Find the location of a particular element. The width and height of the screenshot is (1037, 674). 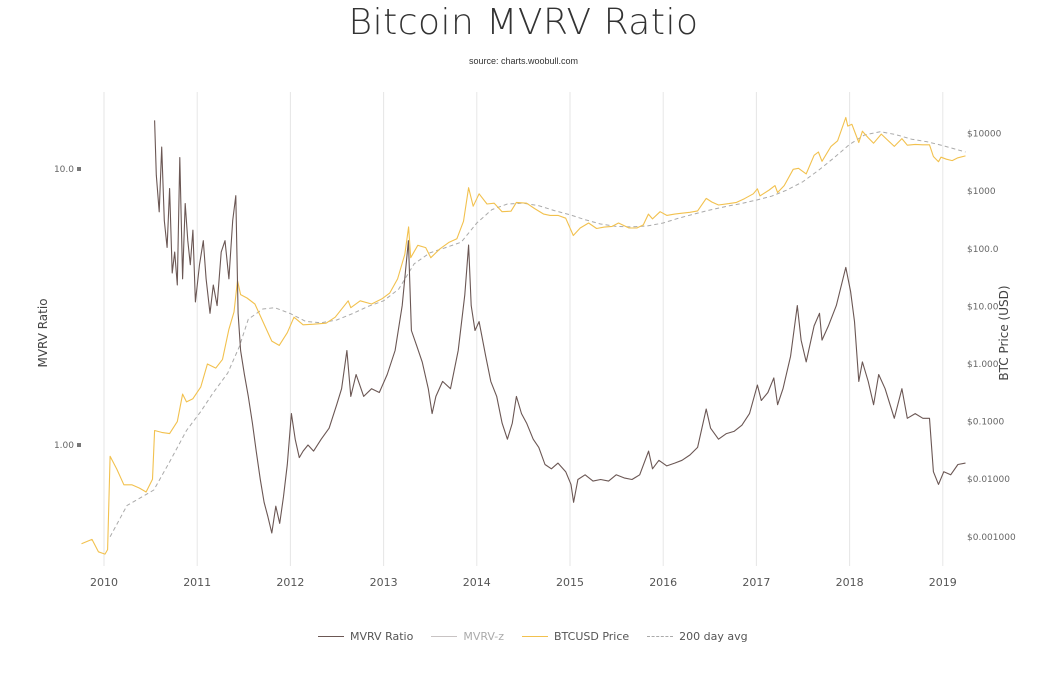

y-right-tick-label: $1.000 is located at coordinates (983, 365).